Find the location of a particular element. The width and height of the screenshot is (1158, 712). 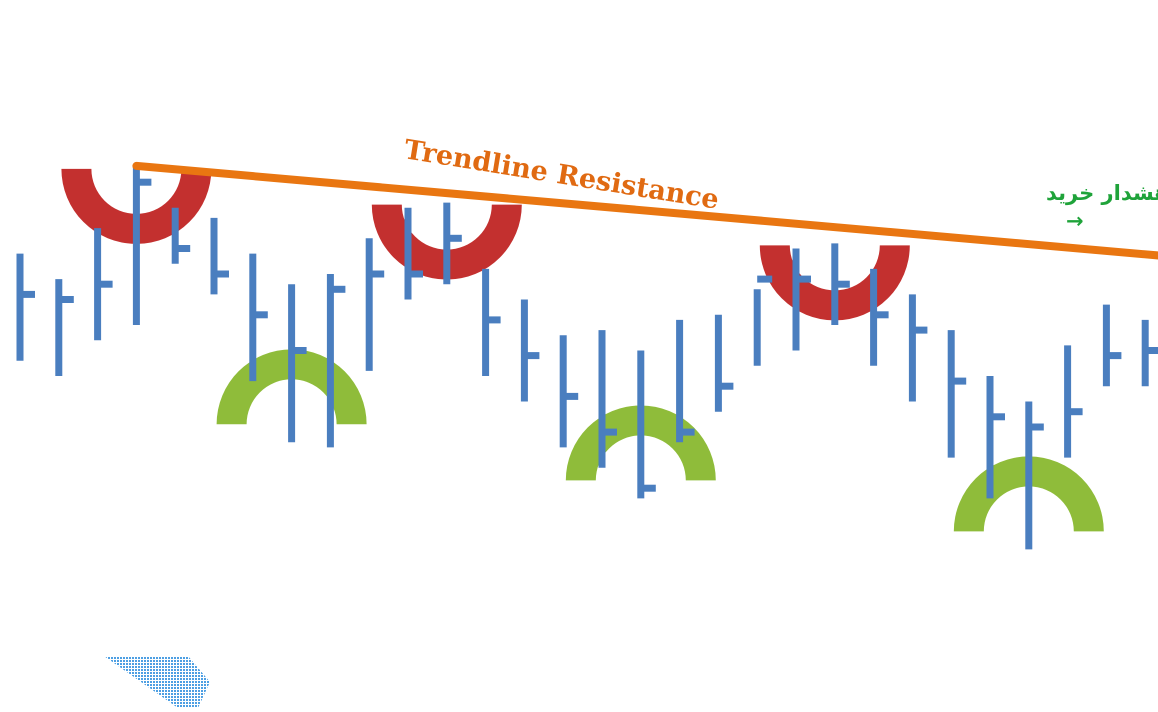

corner-arrow-icon is located at coordinates (157, 682).